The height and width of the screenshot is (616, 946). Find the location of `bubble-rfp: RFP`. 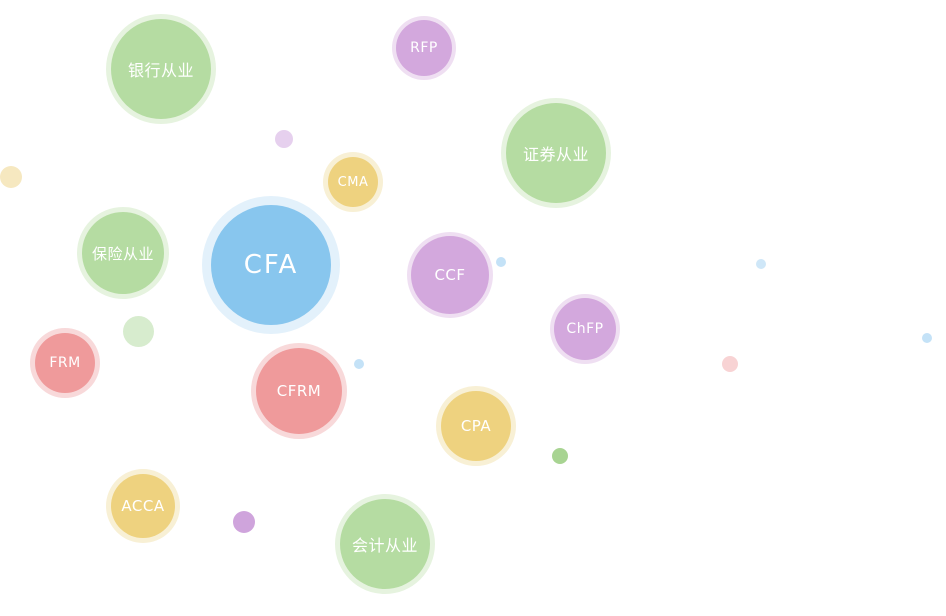

bubble-rfp: RFP is located at coordinates (424, 48).